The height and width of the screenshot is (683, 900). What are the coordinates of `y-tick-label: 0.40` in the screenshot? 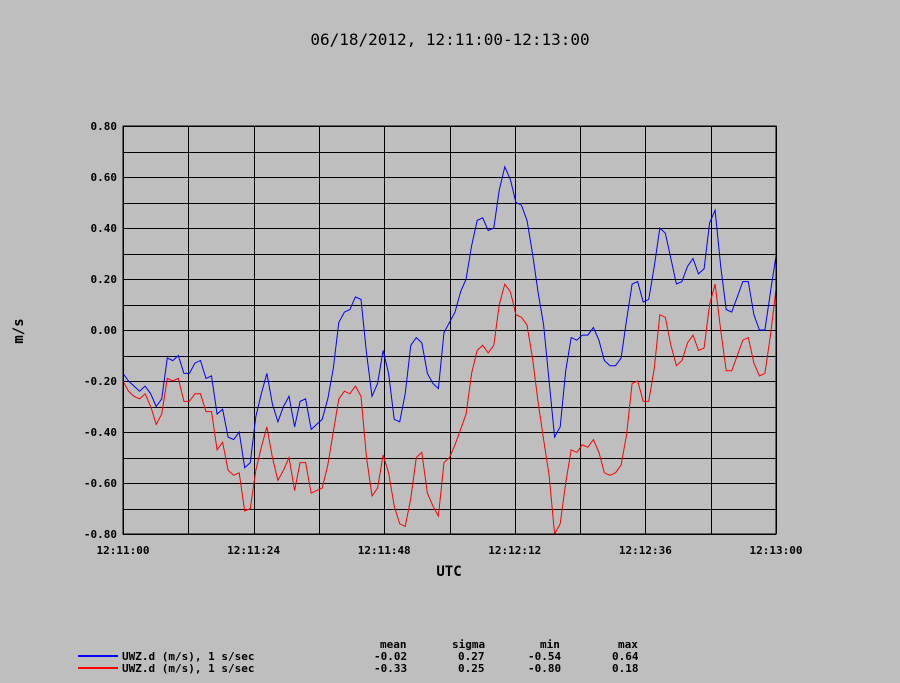 It's located at (104, 228).